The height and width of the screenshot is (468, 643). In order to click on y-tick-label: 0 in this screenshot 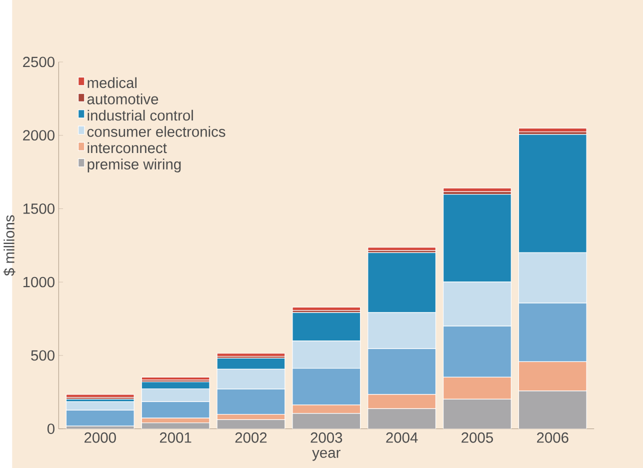, I will do `click(50, 429)`.